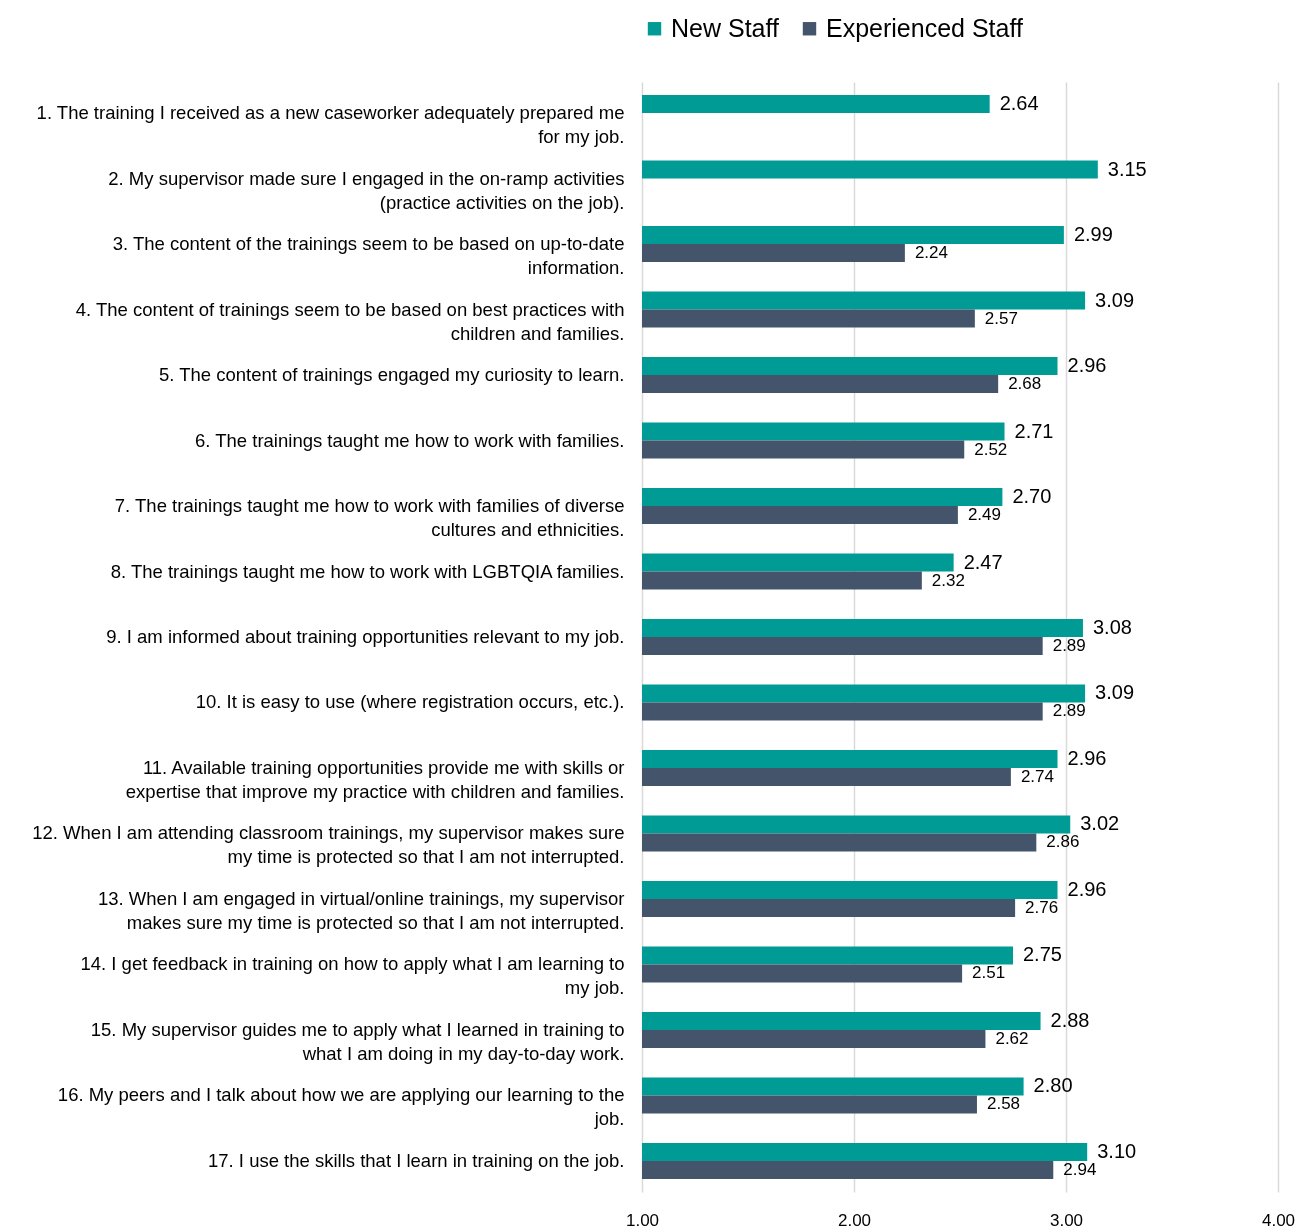  What do you see at coordinates (931, 253) in the screenshot?
I see `data-label: 2.24` at bounding box center [931, 253].